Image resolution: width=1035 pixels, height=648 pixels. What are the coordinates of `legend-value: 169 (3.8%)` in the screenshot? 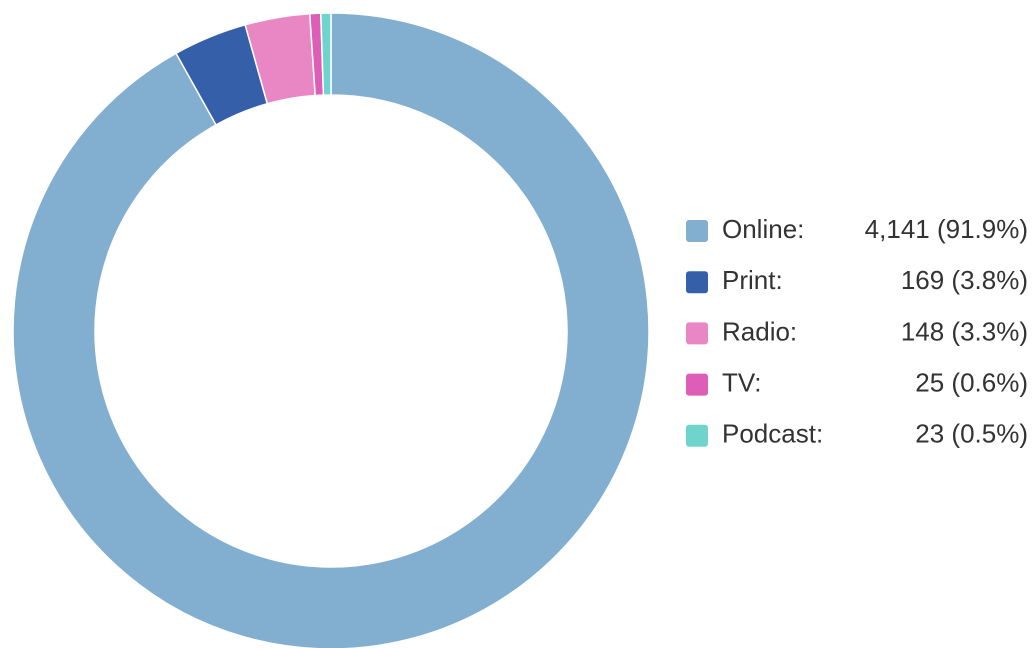 It's located at (964, 280).